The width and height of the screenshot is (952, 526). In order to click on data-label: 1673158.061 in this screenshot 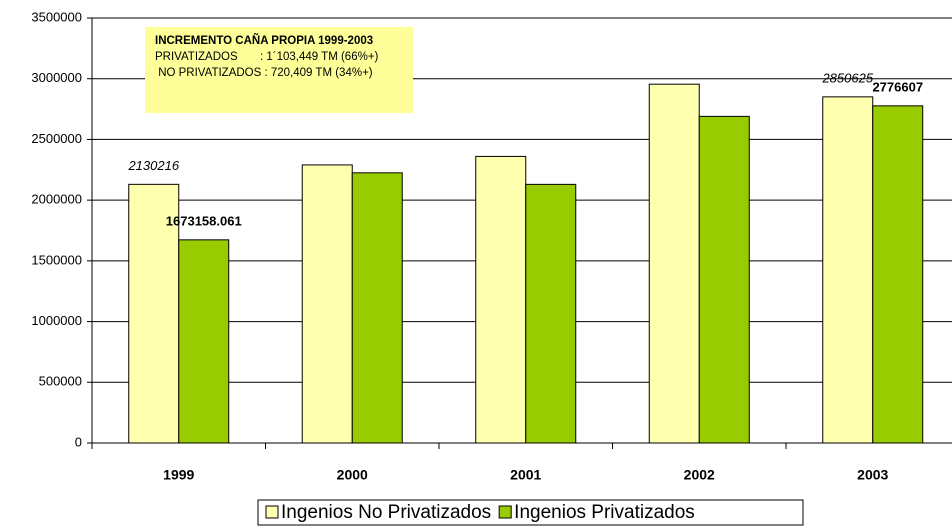, I will do `click(204, 220)`.